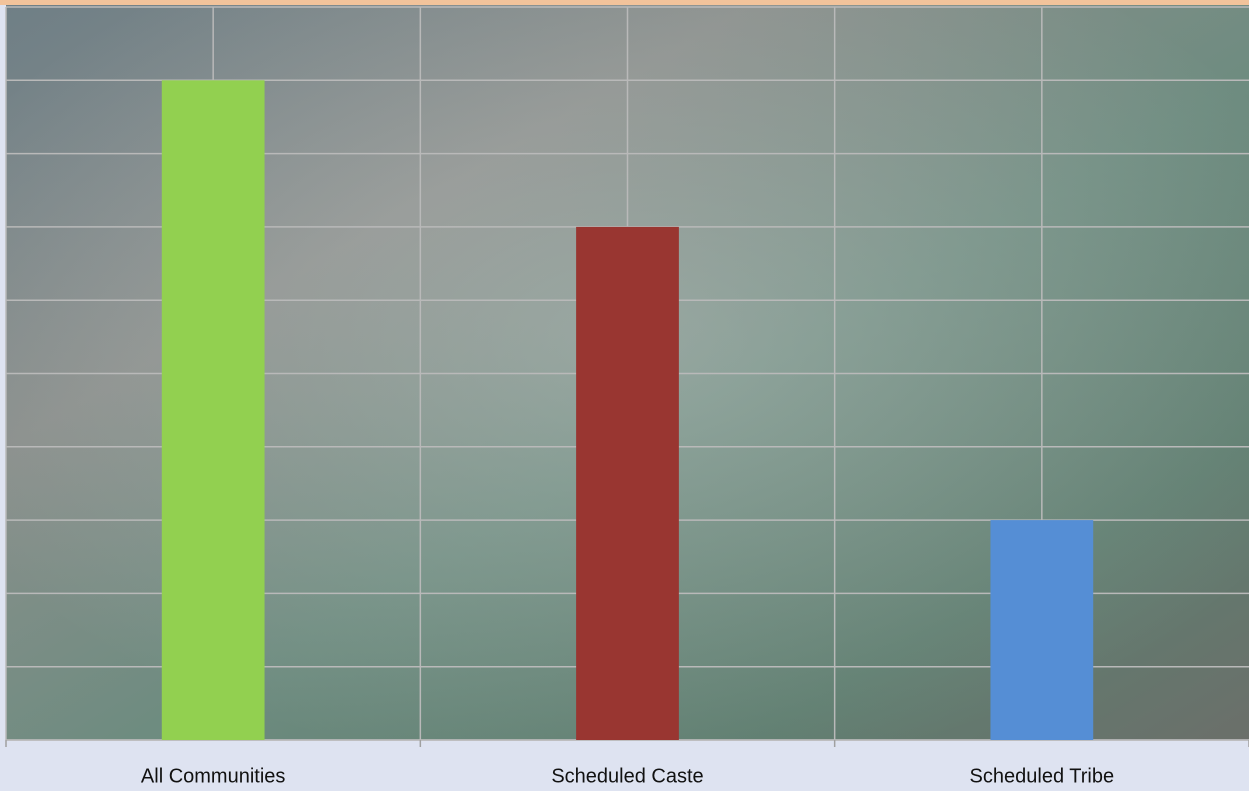 This screenshot has height=791, width=1249. I want to click on top-border, so click(624, 2).